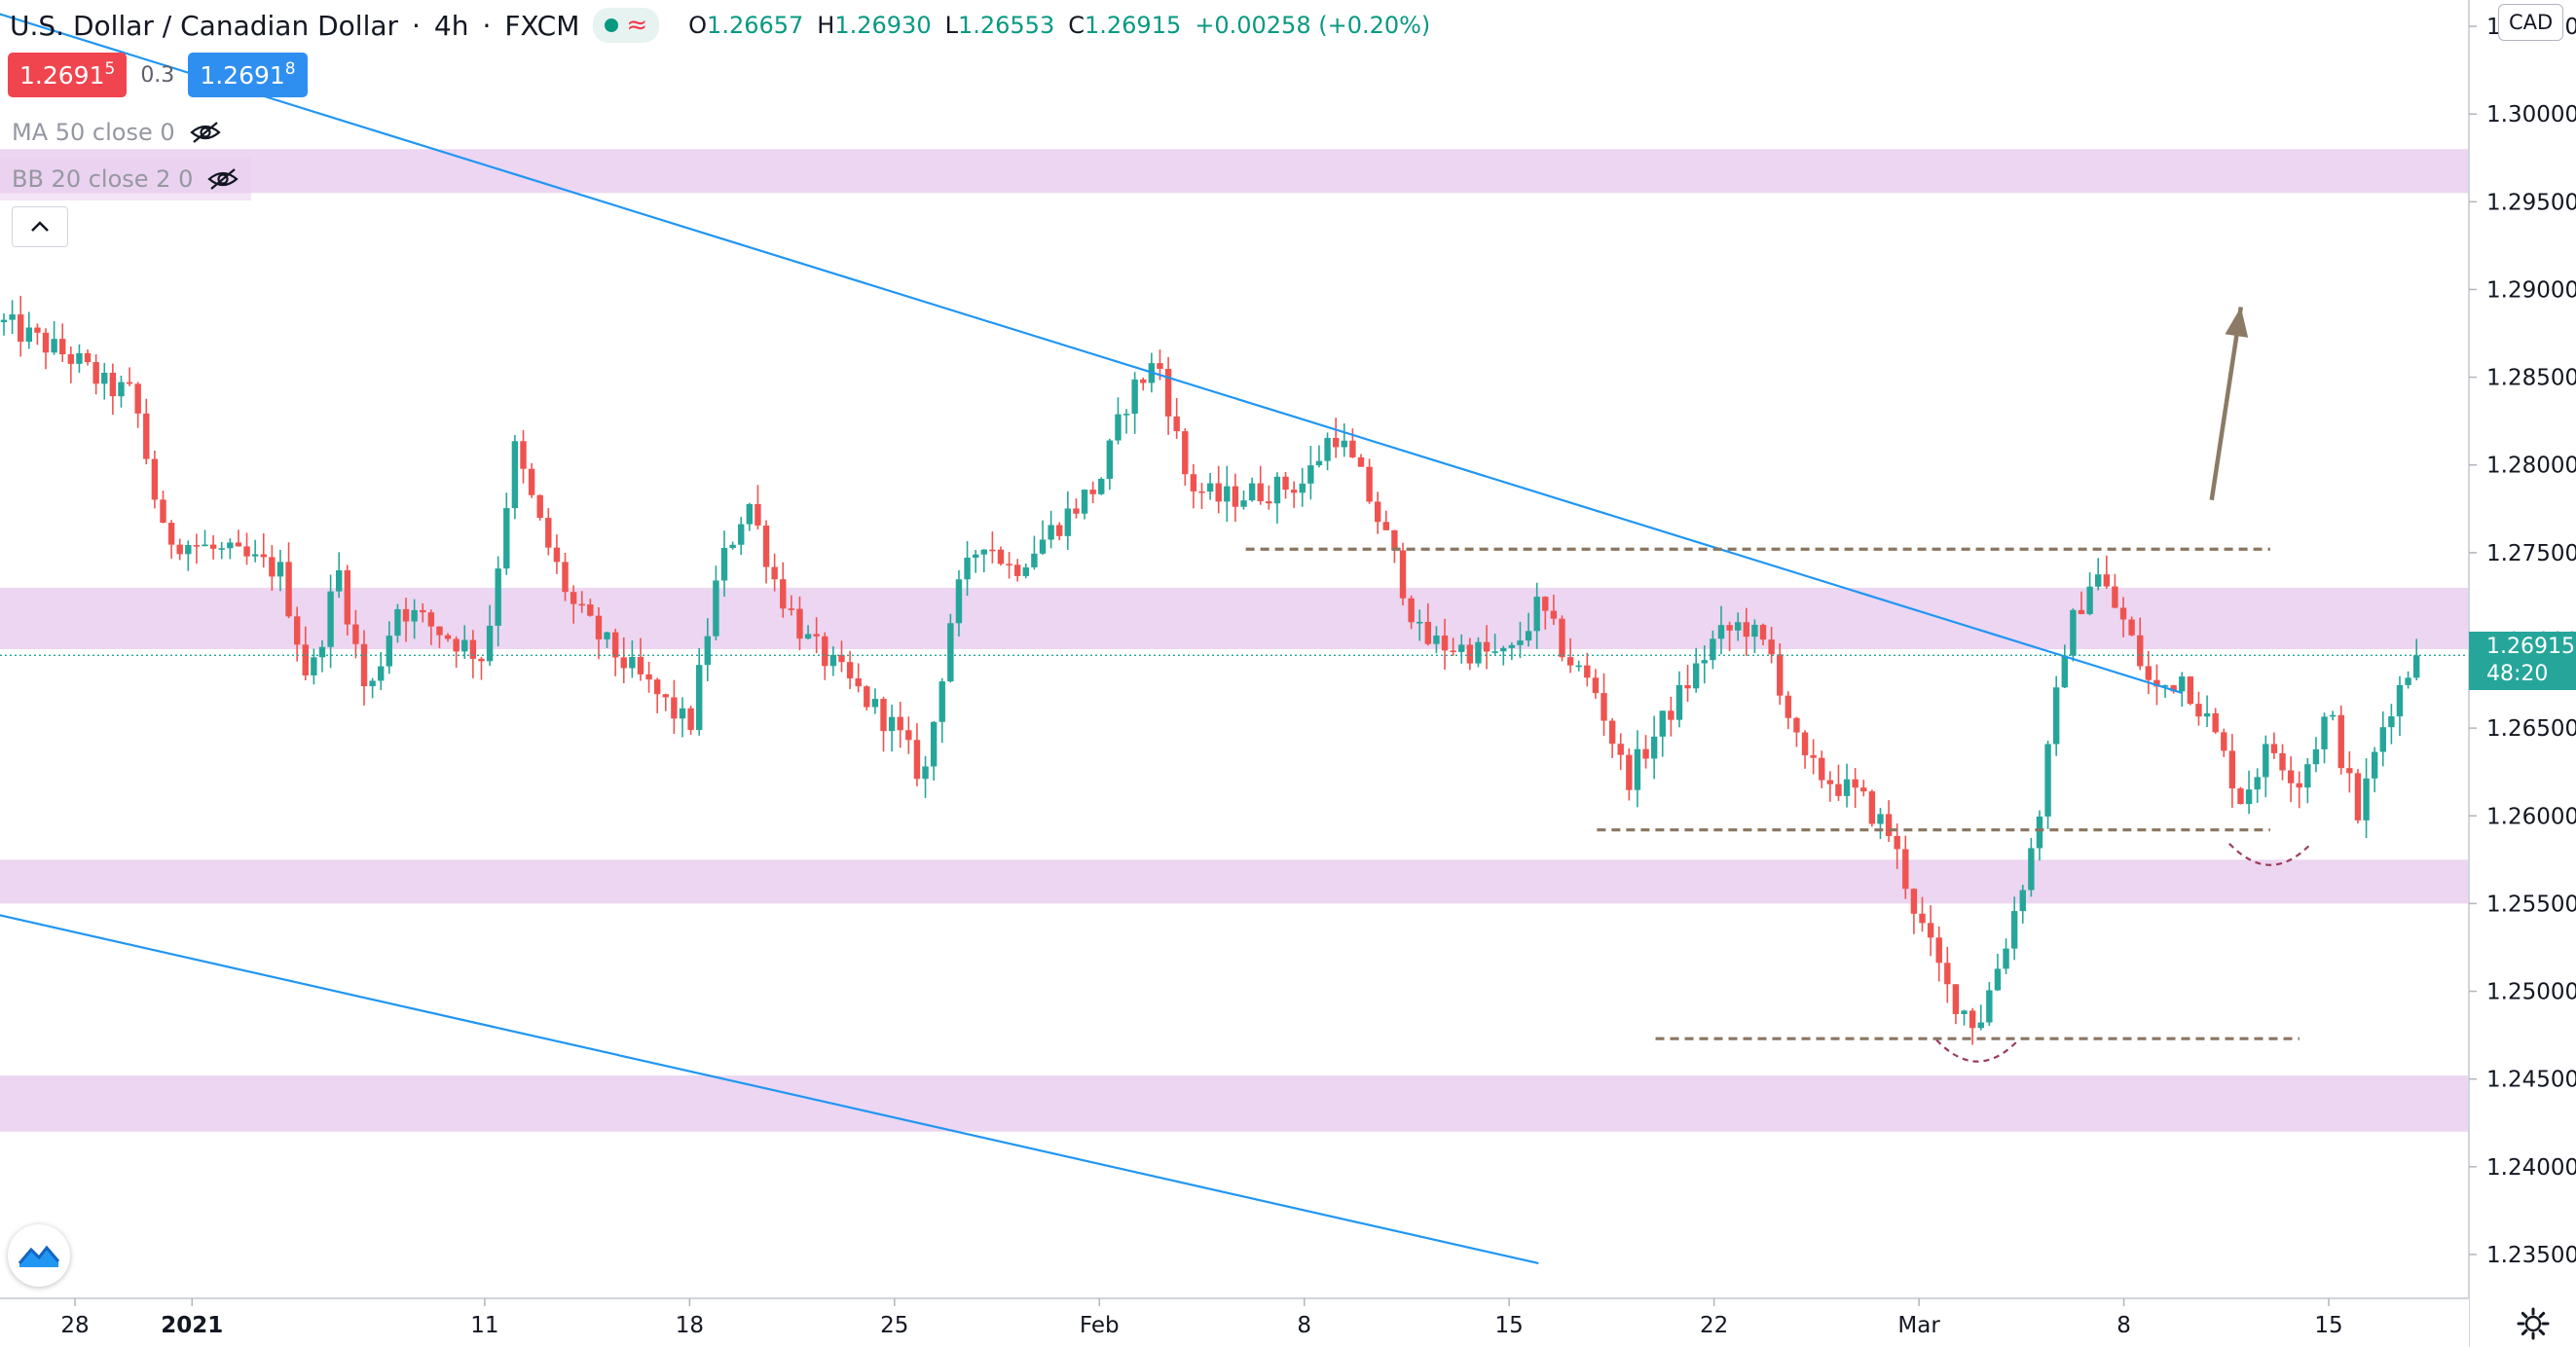 This screenshot has width=2576, height=1347. I want to click on y-tick-label: 1.23500, so click(2531, 1256).